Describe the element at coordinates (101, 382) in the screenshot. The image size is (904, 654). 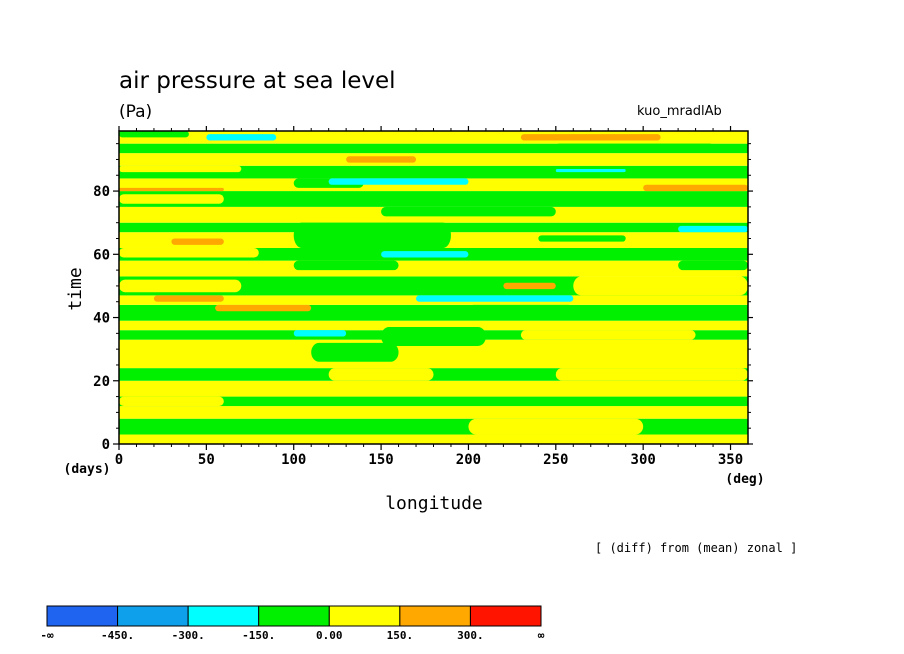
I see `y-tick-label: 20` at that location.